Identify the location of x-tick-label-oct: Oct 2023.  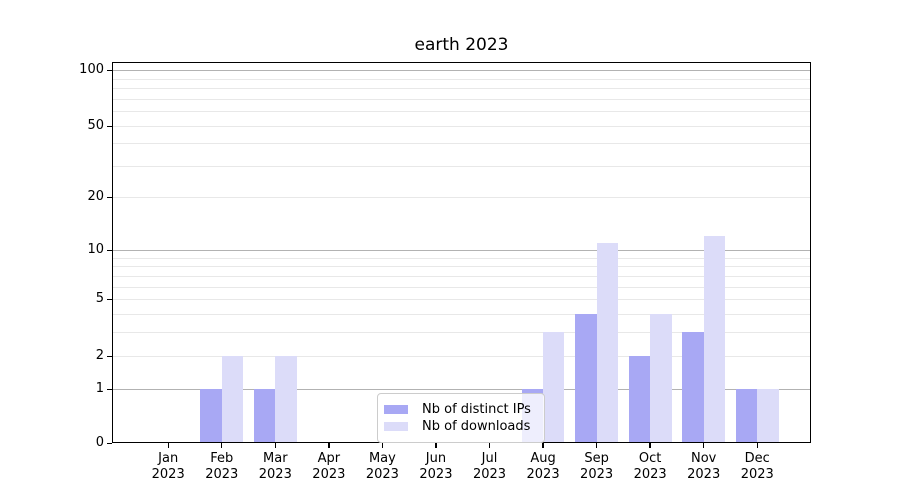
(650, 467).